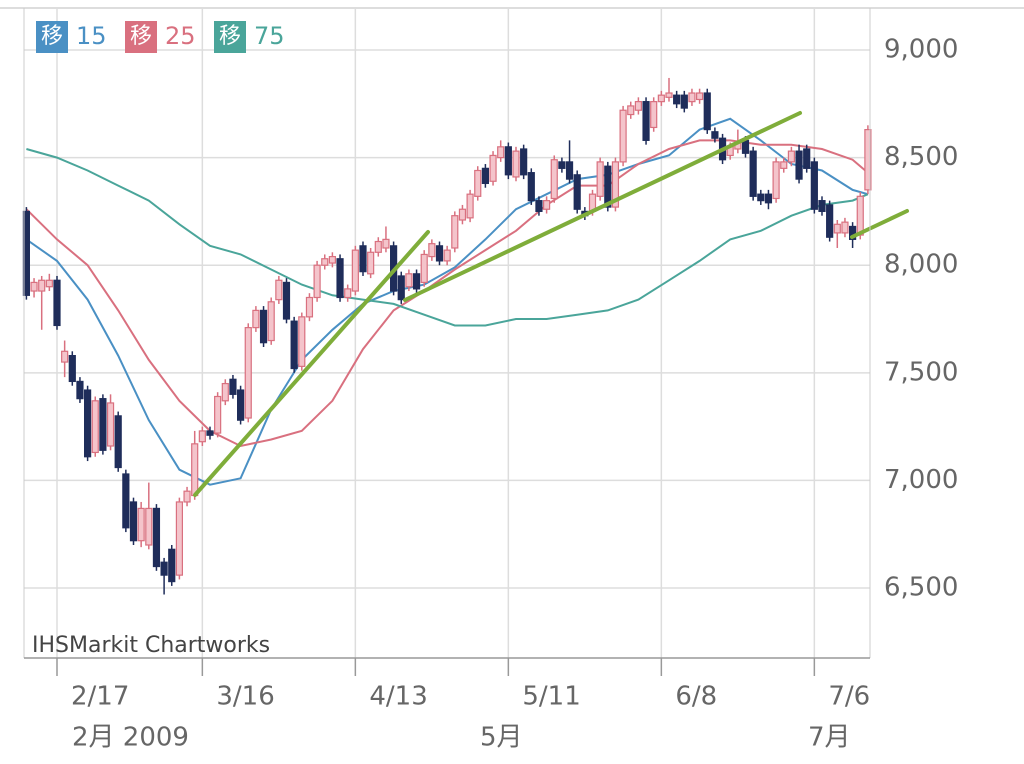 This screenshot has height=764, width=1024. I want to click on legend: 移 15 移 25 移 75, so click(160, 37).